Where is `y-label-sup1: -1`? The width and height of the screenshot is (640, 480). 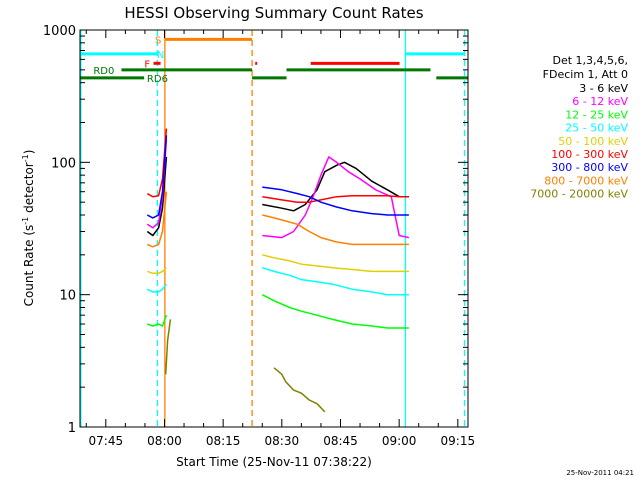 y-label-sup1: -1 is located at coordinates (25, 221).